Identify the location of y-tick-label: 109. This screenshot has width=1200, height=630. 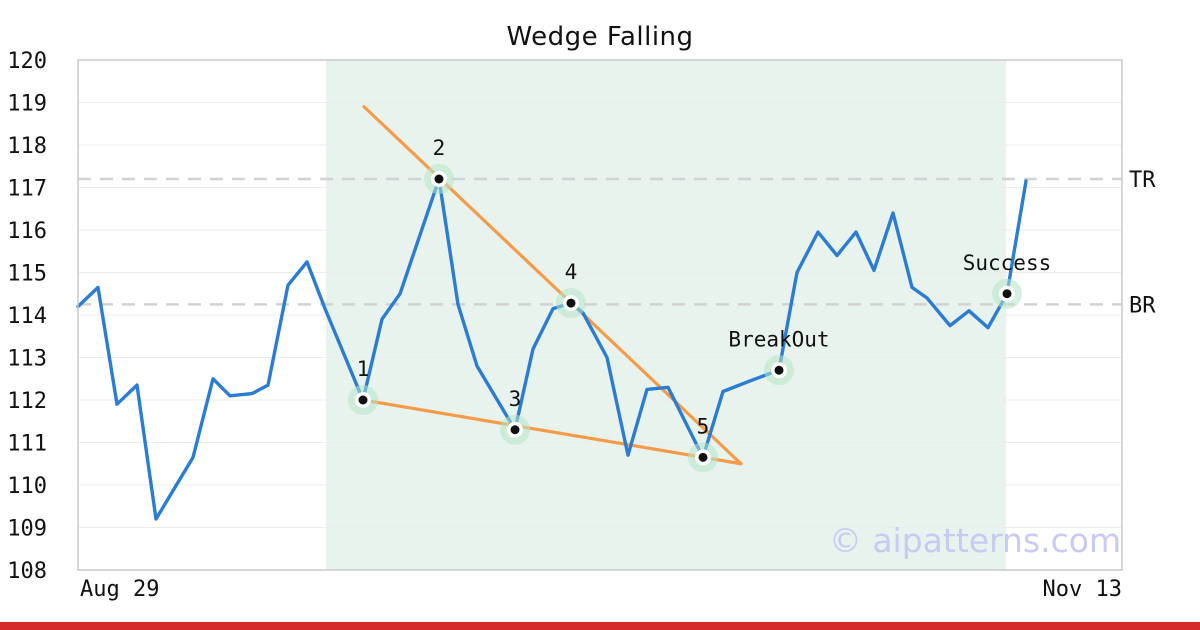
(27, 529).